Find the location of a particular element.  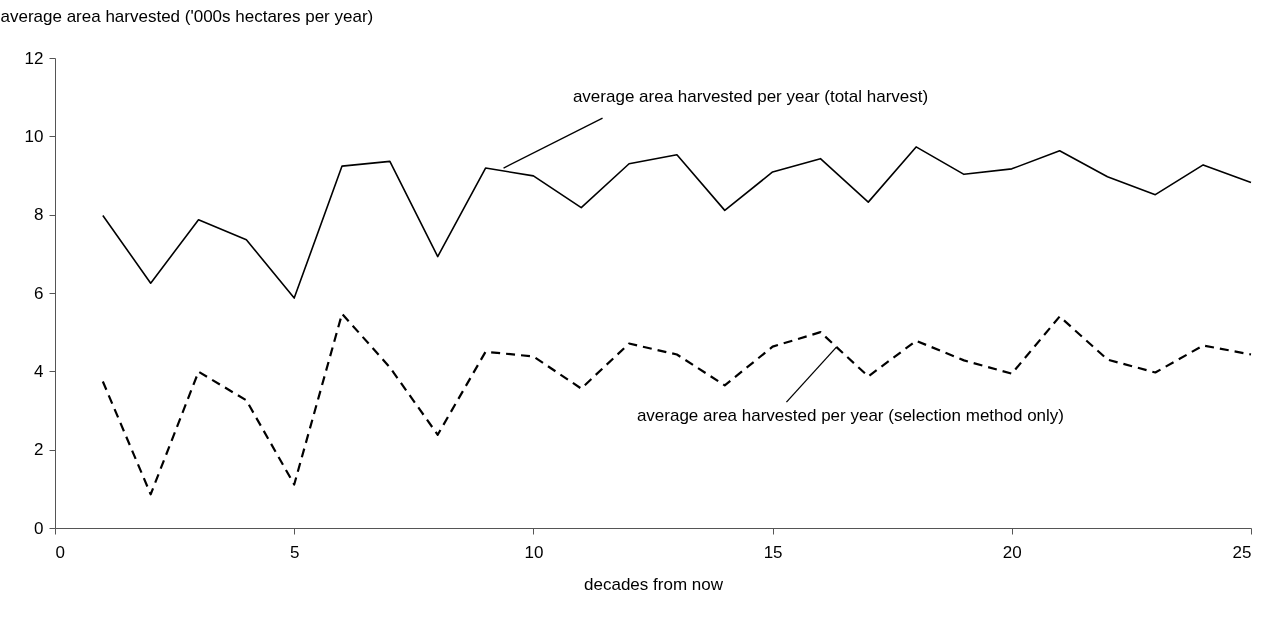

x-tick-label: 0 is located at coordinates (60, 552).